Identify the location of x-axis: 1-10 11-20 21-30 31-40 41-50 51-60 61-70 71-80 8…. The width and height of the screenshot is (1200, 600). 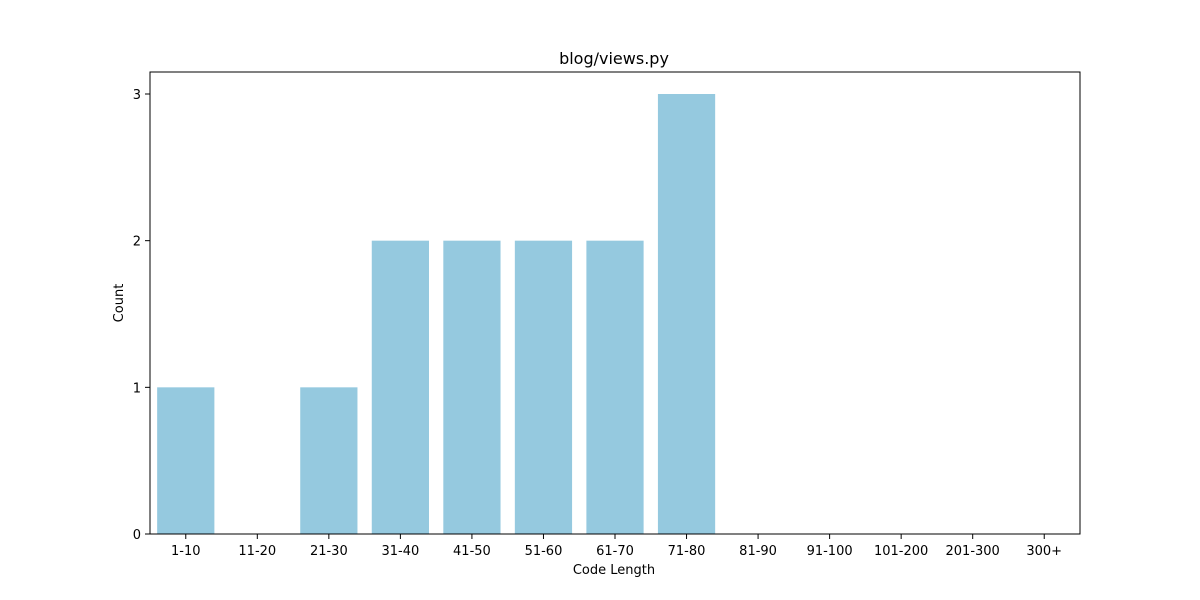
(616, 546).